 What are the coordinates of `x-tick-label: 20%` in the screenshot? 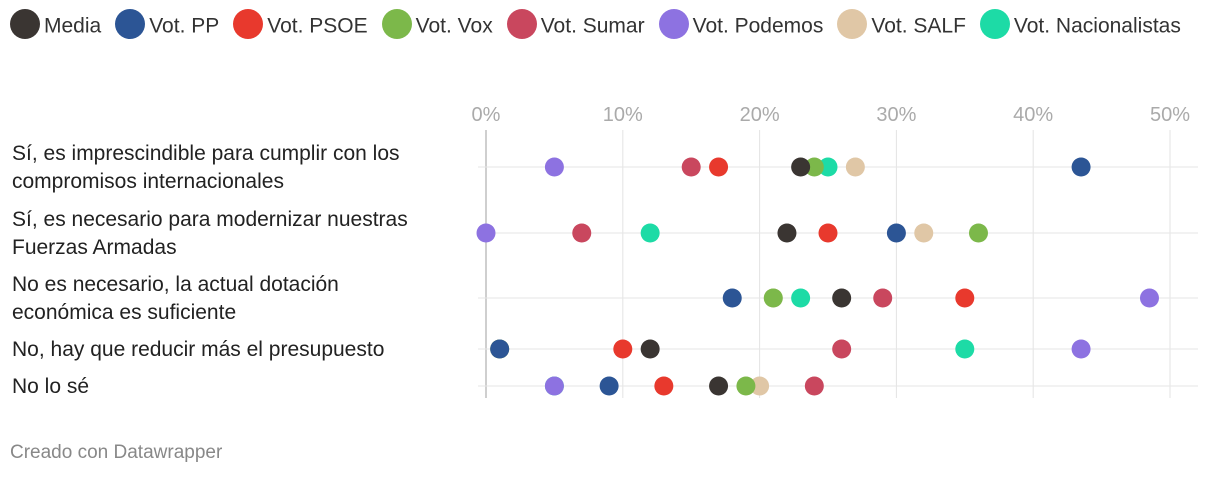 It's located at (760, 115).